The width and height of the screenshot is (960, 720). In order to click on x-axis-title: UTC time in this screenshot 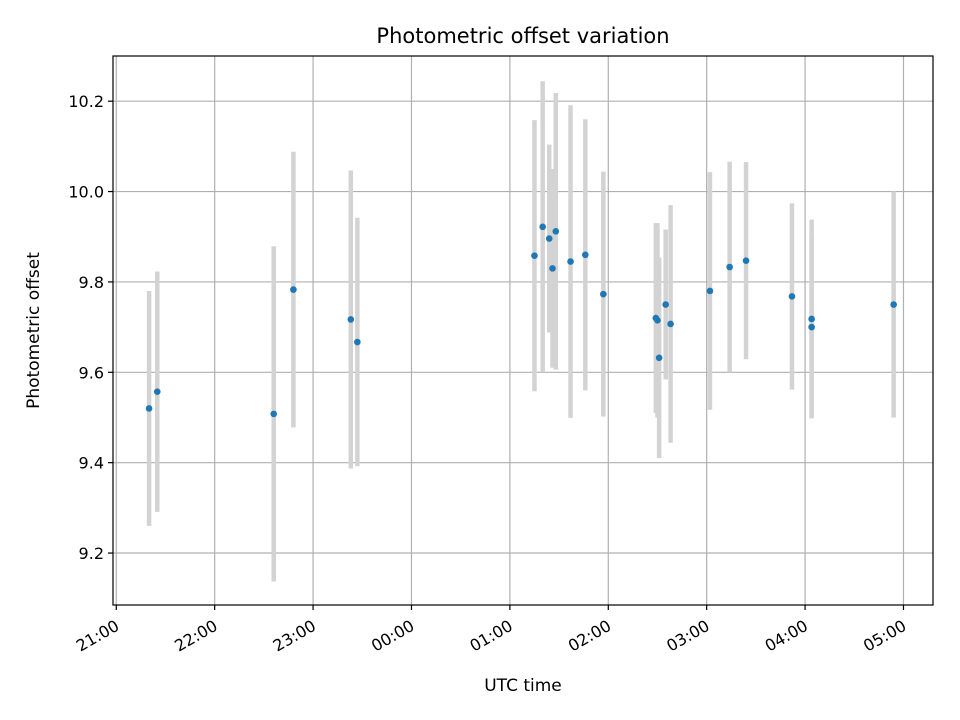, I will do `click(523, 686)`.